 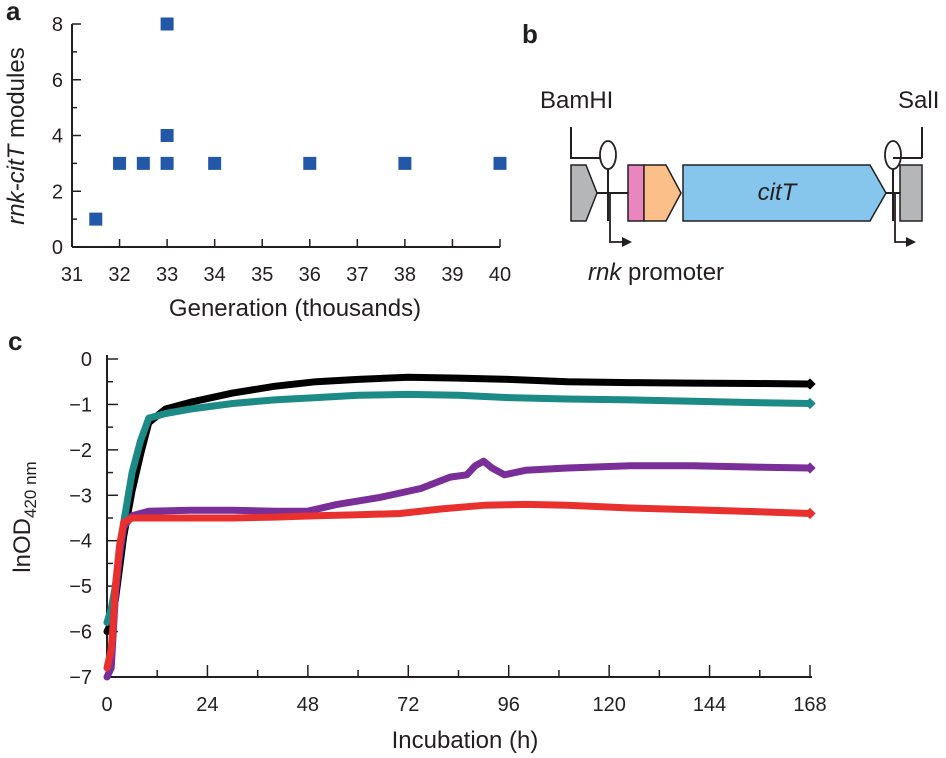 What do you see at coordinates (72, 275) in the screenshot?
I see `panel-a-x-tick-label: 31` at bounding box center [72, 275].